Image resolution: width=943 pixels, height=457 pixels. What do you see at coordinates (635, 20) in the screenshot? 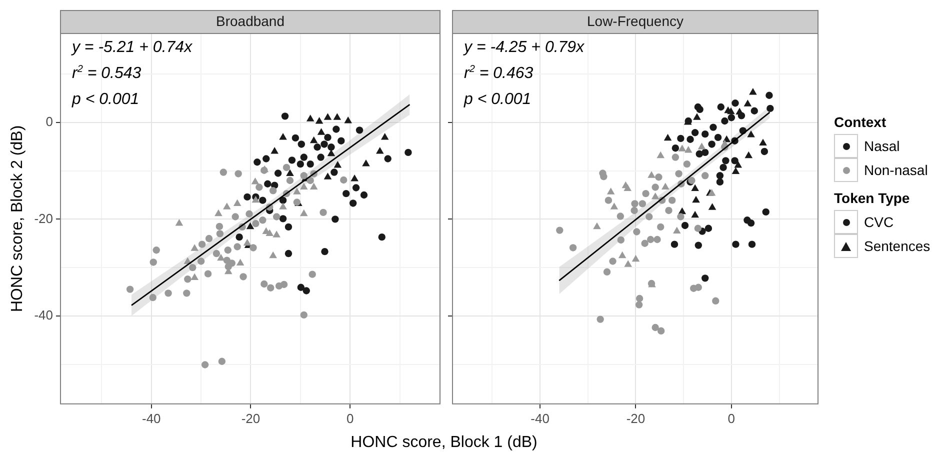
I see `chart-title: Low-Frequency` at bounding box center [635, 20].